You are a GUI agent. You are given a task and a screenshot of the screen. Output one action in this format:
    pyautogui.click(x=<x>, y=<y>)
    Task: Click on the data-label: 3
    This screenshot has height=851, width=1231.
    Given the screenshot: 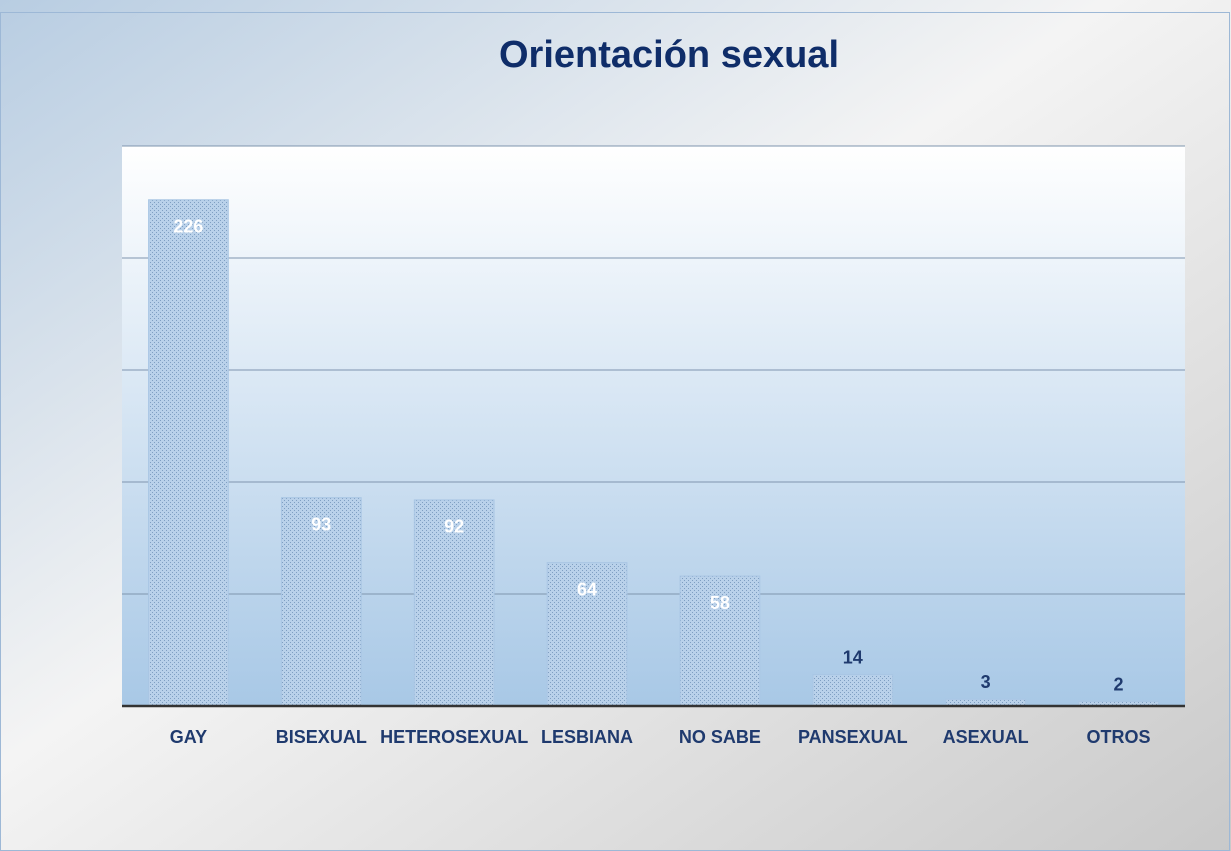 What is the action you would take?
    pyautogui.click(x=986, y=682)
    